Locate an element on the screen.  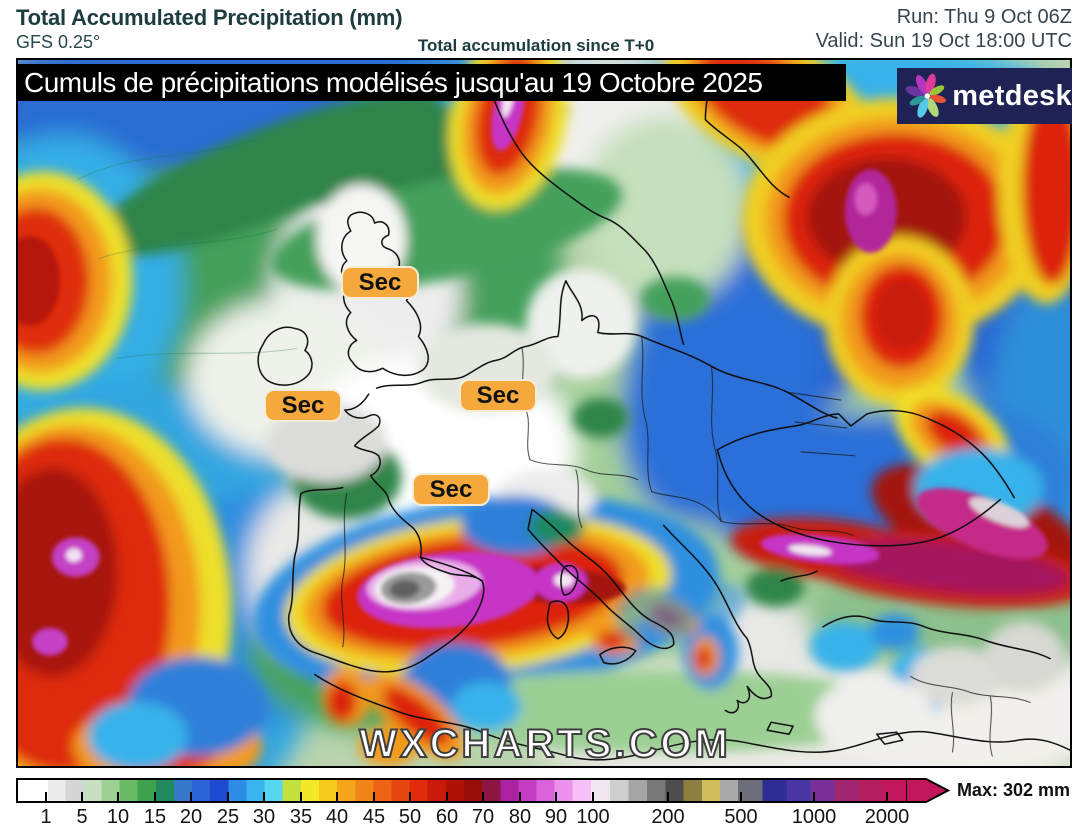
colorbar-tick-label: 30 is located at coordinates (264, 817).